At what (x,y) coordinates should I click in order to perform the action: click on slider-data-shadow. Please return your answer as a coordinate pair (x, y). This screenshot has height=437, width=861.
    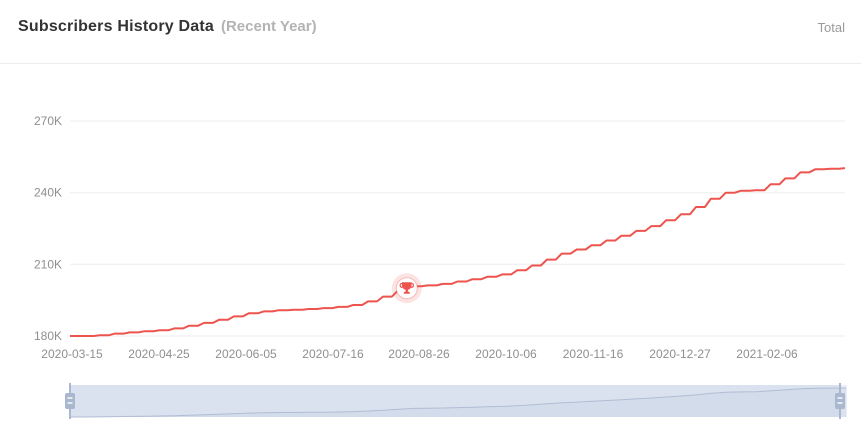
    Looking at the image, I should click on (458, 402).